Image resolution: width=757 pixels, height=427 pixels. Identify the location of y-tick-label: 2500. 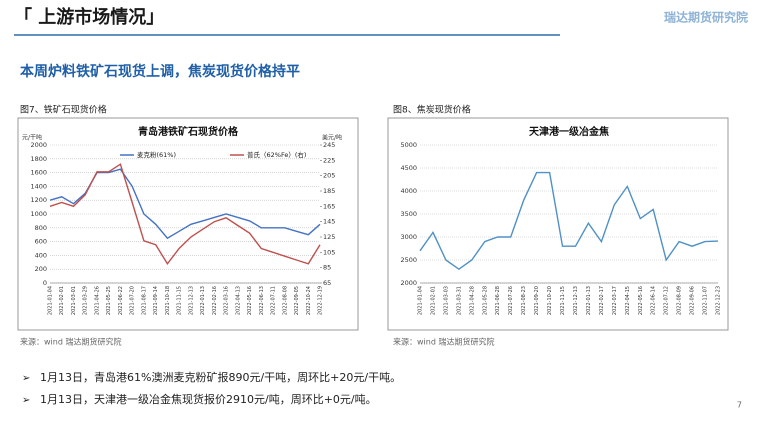
(408, 260).